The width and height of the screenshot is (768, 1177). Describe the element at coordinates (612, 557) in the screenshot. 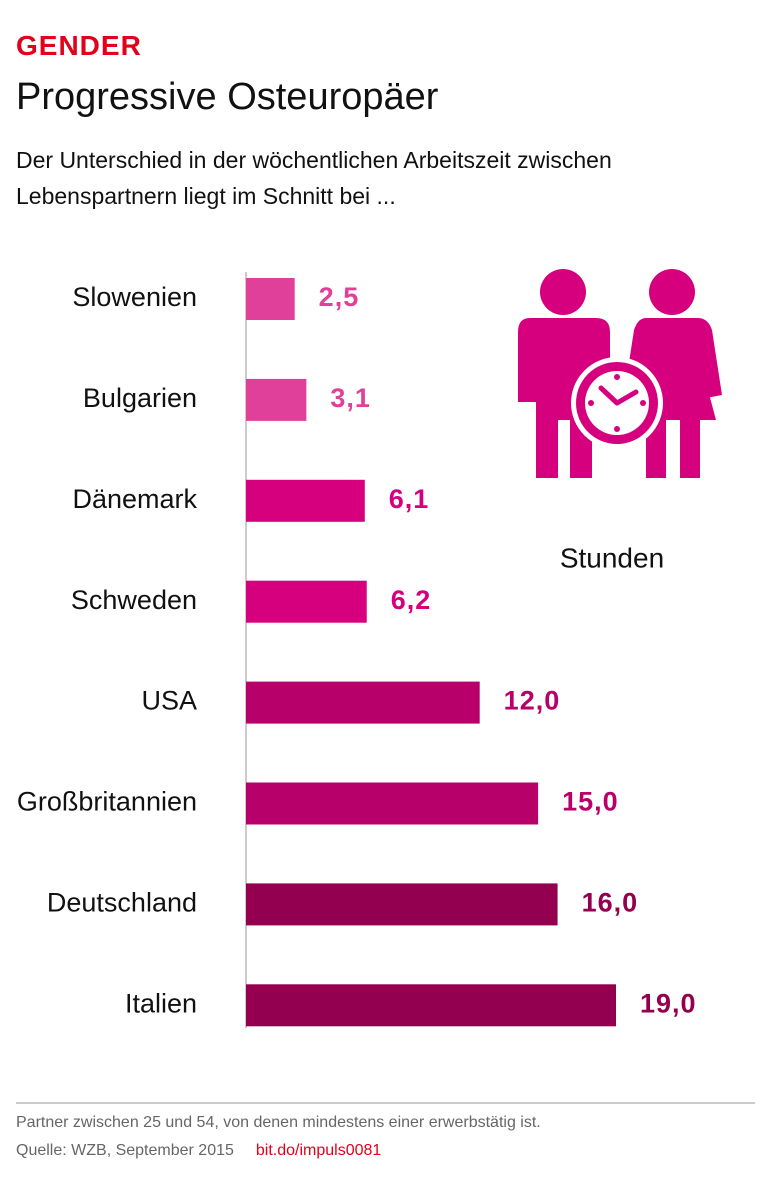

I see `unit-label: Stunden` at that location.